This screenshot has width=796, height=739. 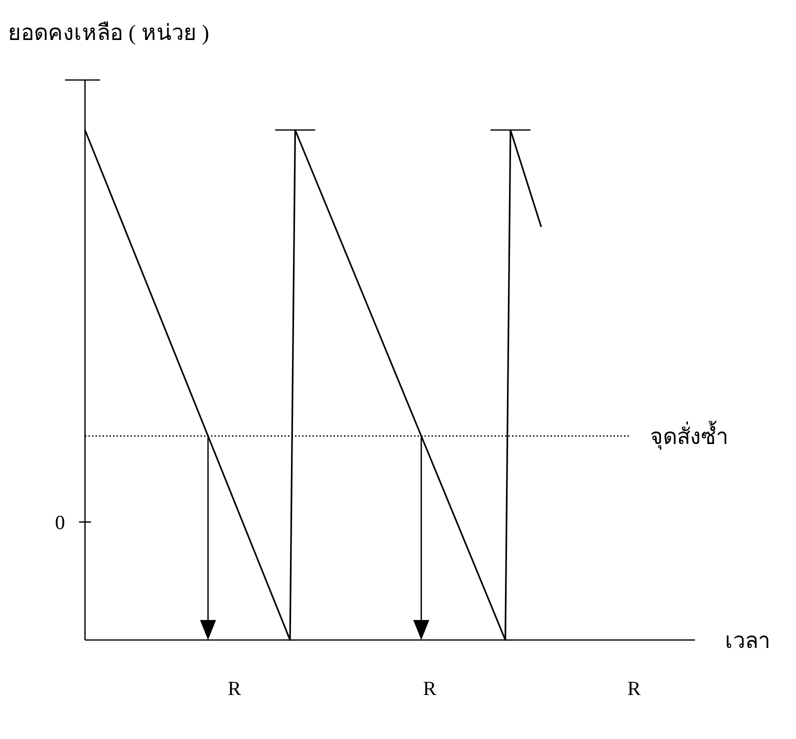 I want to click on text: 0, so click(x=60, y=523).